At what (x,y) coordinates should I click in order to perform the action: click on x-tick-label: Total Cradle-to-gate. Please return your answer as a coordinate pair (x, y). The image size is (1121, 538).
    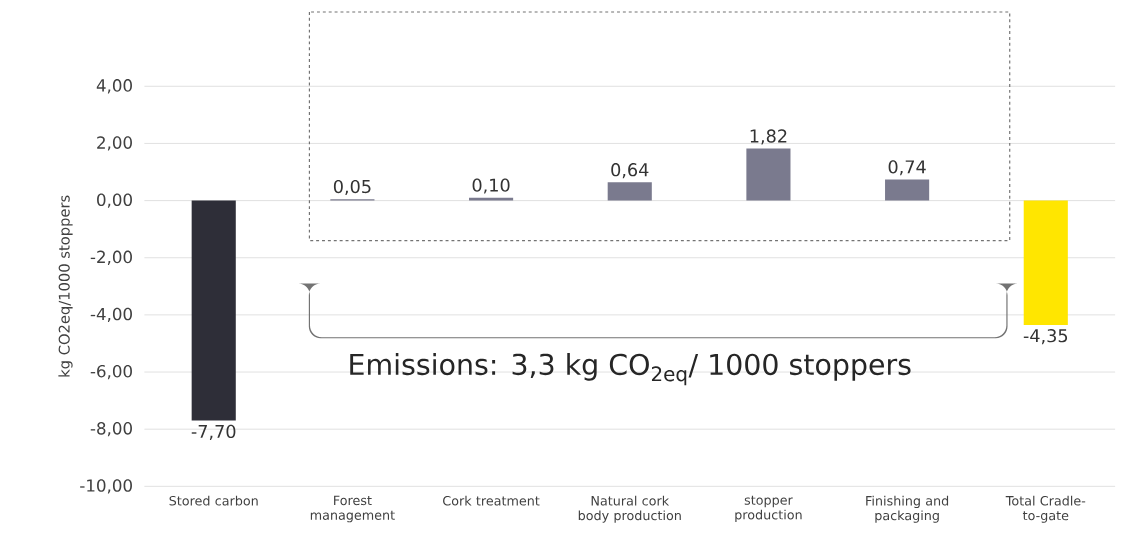
    Looking at the image, I should click on (1045, 509).